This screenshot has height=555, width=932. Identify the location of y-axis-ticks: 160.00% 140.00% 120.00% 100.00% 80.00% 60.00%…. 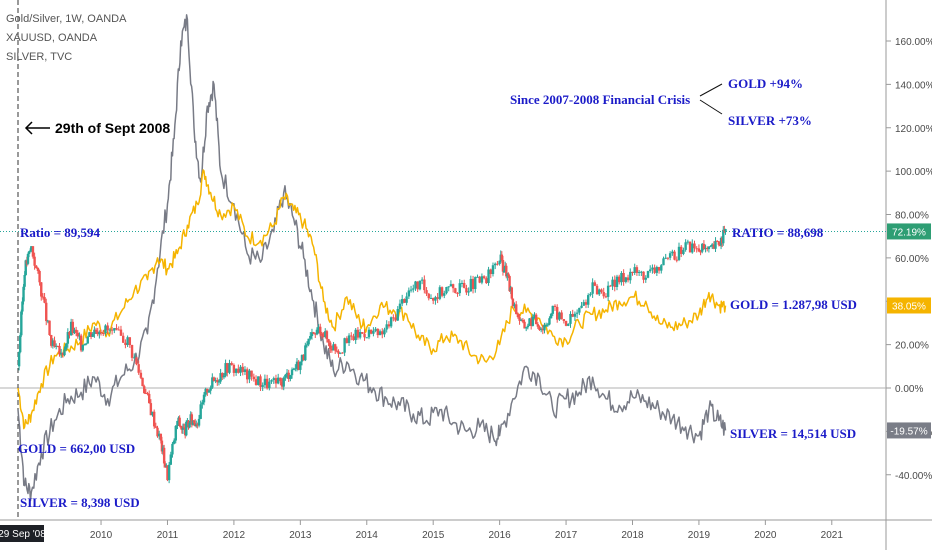
(909, 259).